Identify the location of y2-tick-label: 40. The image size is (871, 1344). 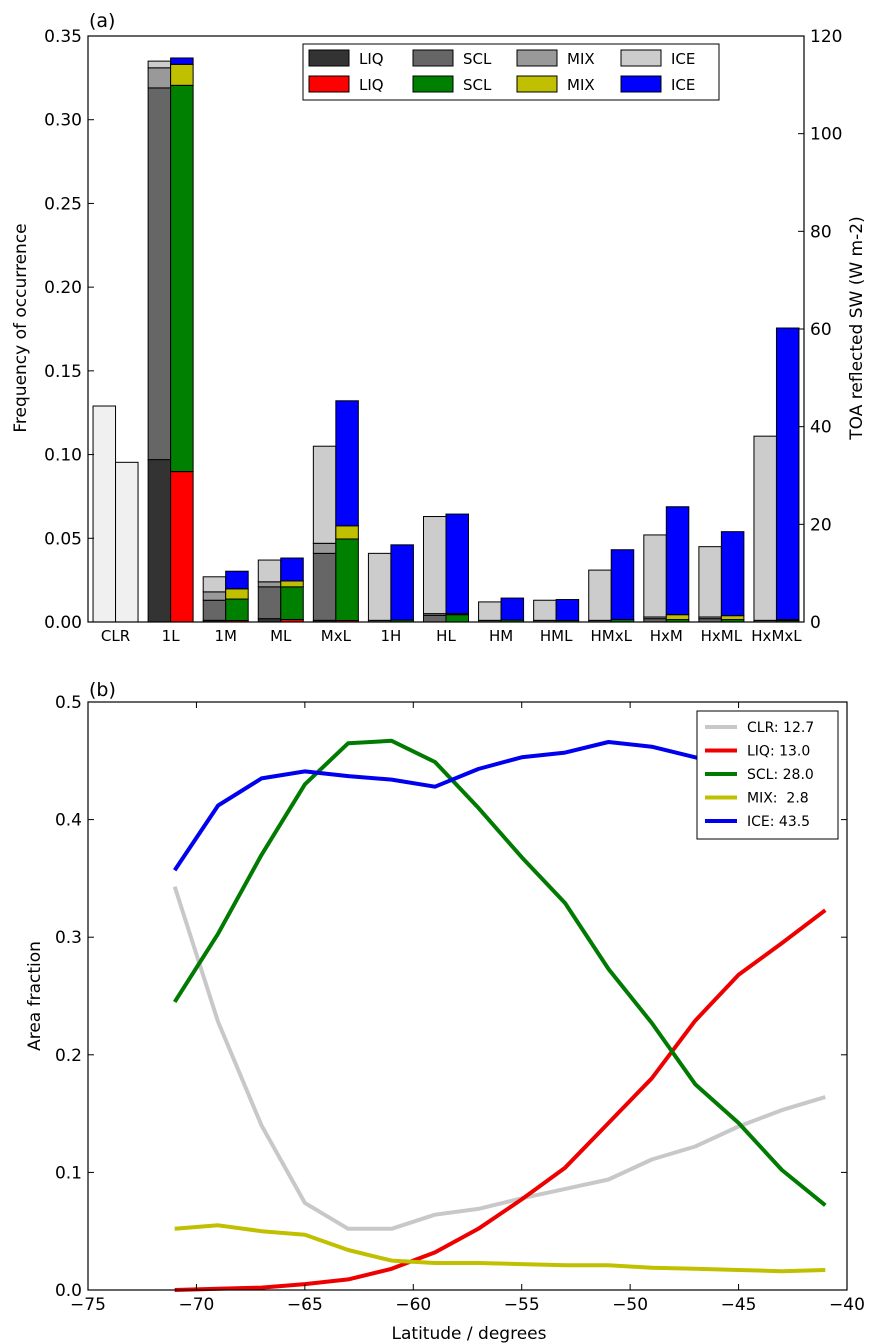
(821, 428).